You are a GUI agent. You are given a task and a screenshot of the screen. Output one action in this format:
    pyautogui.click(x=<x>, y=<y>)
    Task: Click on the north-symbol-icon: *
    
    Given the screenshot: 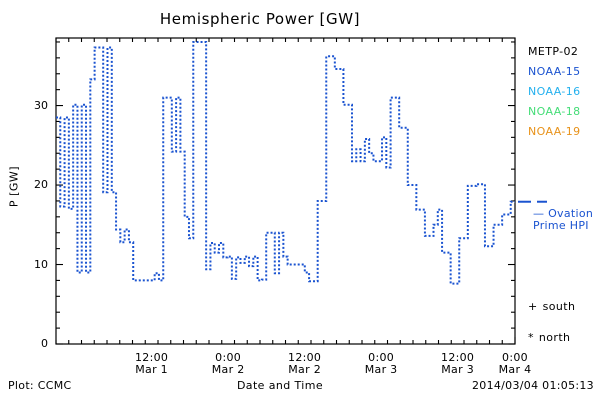 What is the action you would take?
    pyautogui.click(x=531, y=337)
    